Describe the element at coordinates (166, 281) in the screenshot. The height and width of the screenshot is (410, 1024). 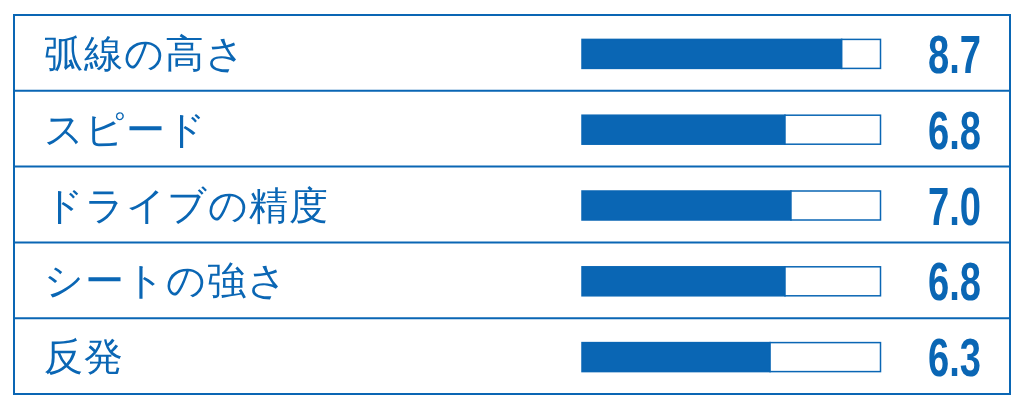
I see `y-tick-label: シートの強さ` at that location.